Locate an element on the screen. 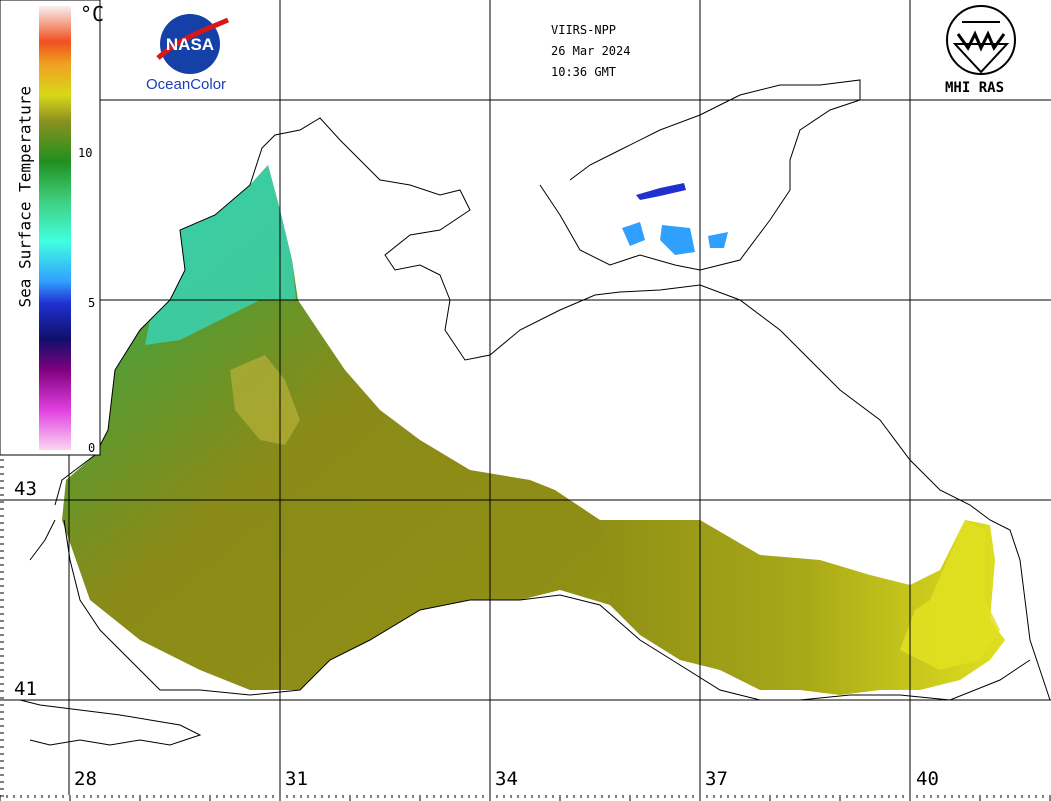 This screenshot has width=1051, height=801. nasa-badge: NASA is located at coordinates (190, 44).